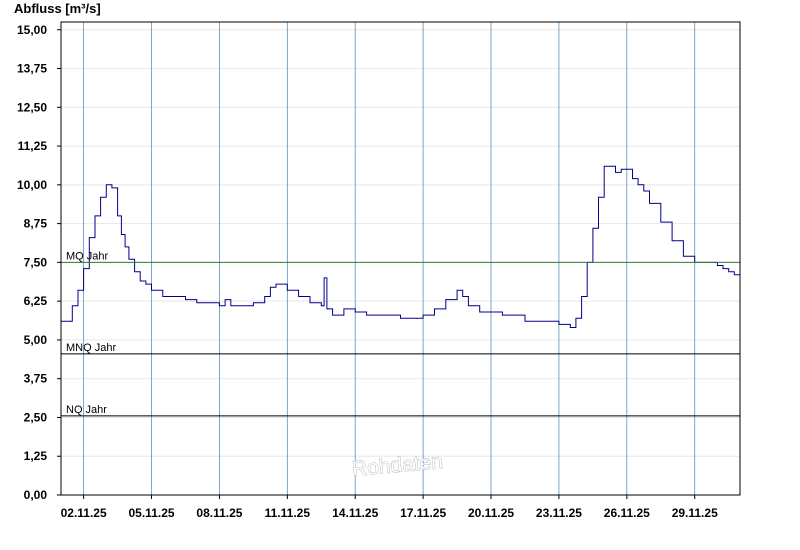 The image size is (800, 550). Describe the element at coordinates (36, 456) in the screenshot. I see `y-tick-label: 1,25` at that location.